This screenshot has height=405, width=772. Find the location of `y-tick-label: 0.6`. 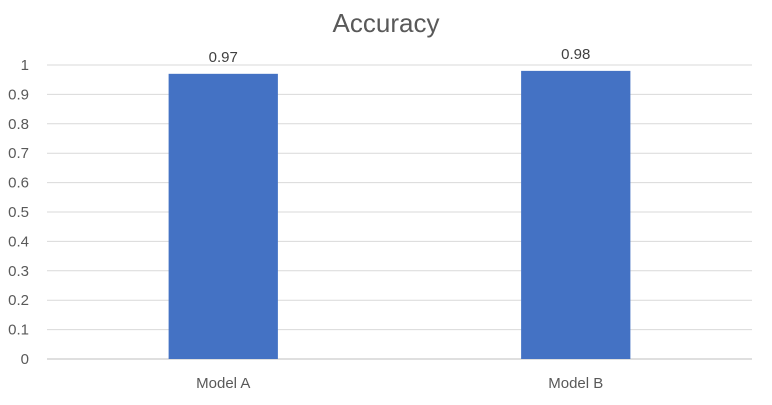

y-tick-label: 0.6 is located at coordinates (18, 183).